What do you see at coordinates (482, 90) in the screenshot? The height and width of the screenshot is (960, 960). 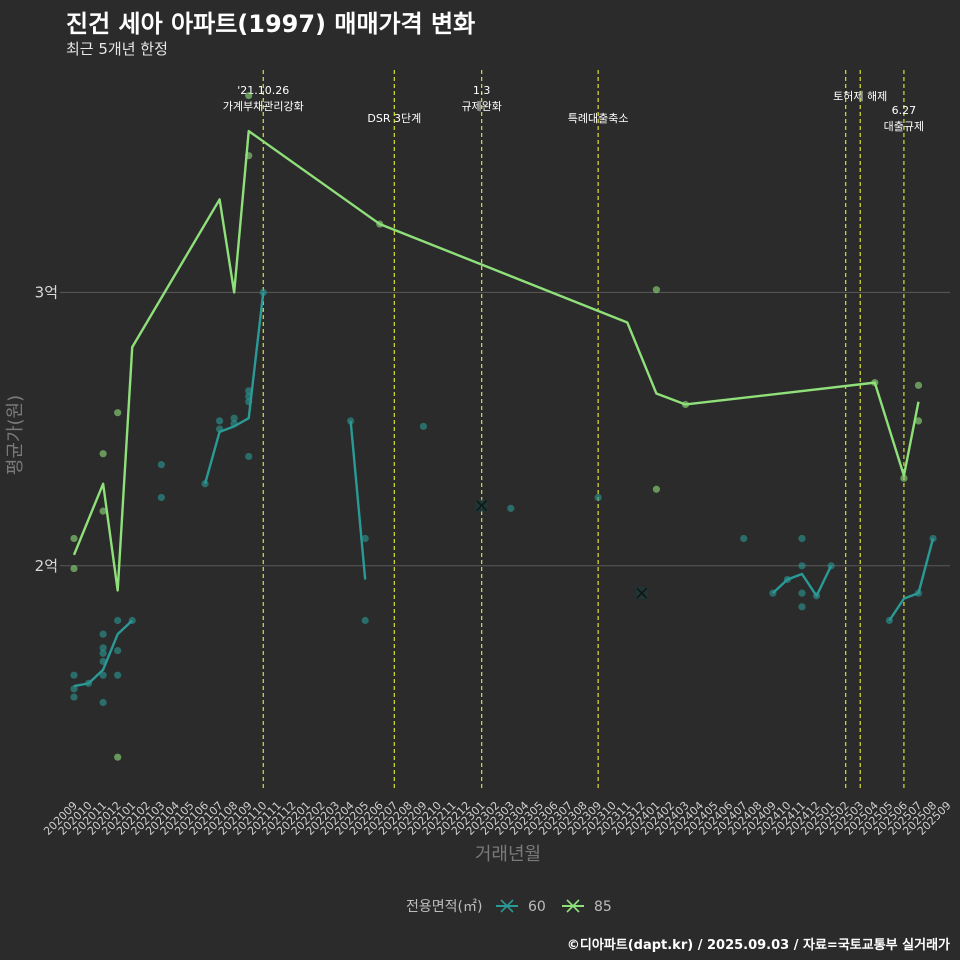 I see `policy-annotation: 1.3` at bounding box center [482, 90].